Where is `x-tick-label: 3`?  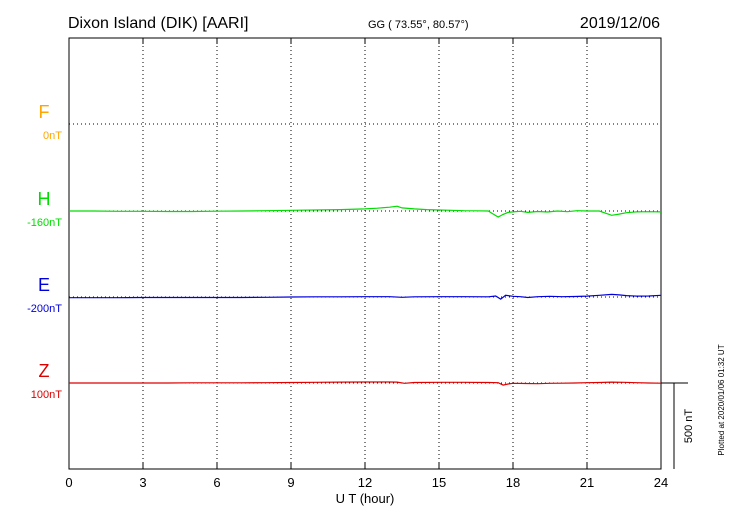
x-tick-label: 3 is located at coordinates (142, 482).